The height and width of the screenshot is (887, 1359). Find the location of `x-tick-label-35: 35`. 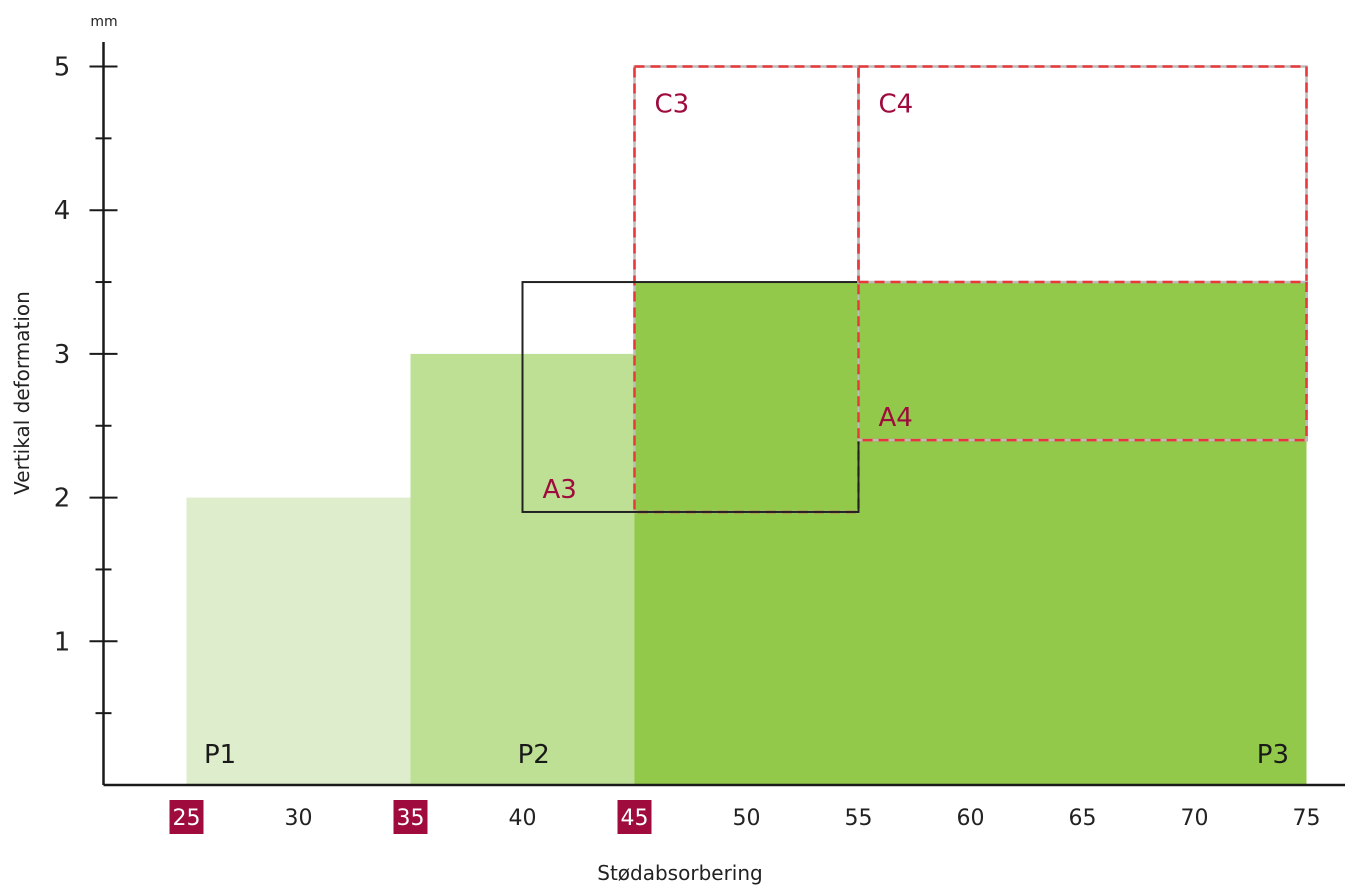

x-tick-label-35: 35 is located at coordinates (411, 818).